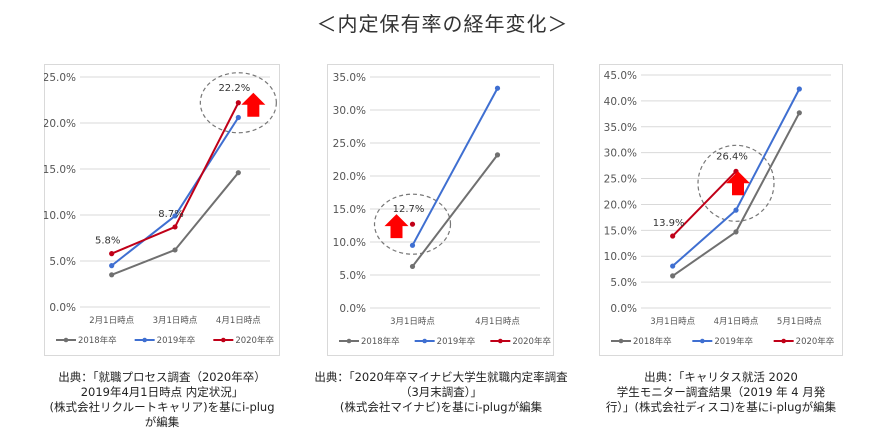  I want to click on caption-line: 出典：「2020年卒マイナビ大学生就職内定率調査, so click(441, 377).